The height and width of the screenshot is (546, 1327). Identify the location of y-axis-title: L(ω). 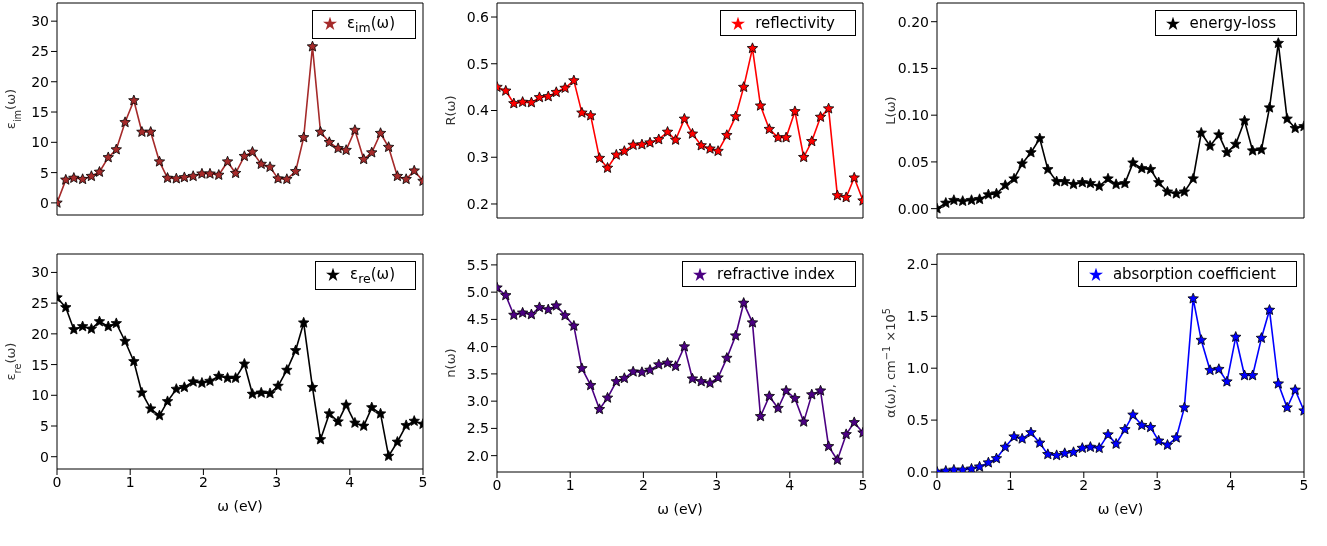
(890, 110).